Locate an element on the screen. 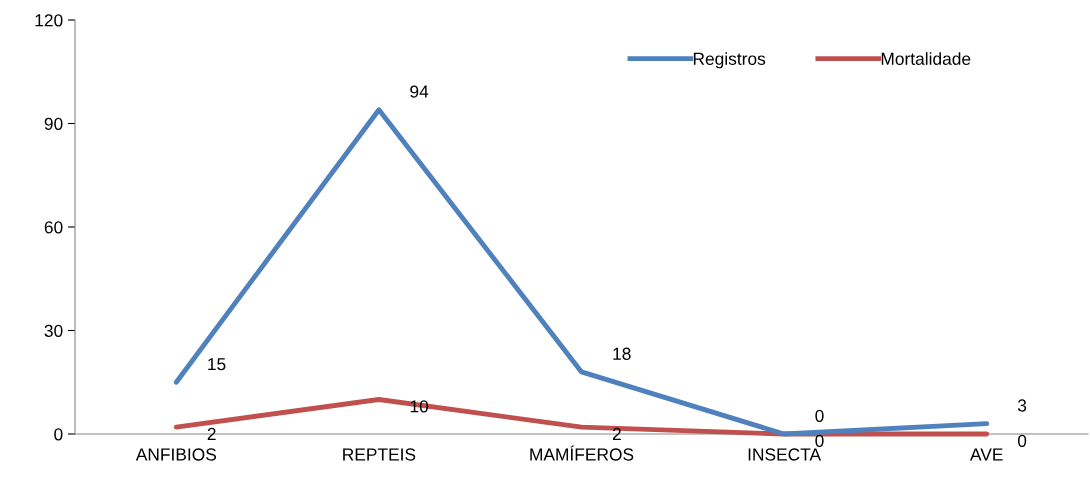 This screenshot has height=481, width=1090. y-tick-label: 120 is located at coordinates (49, 20).